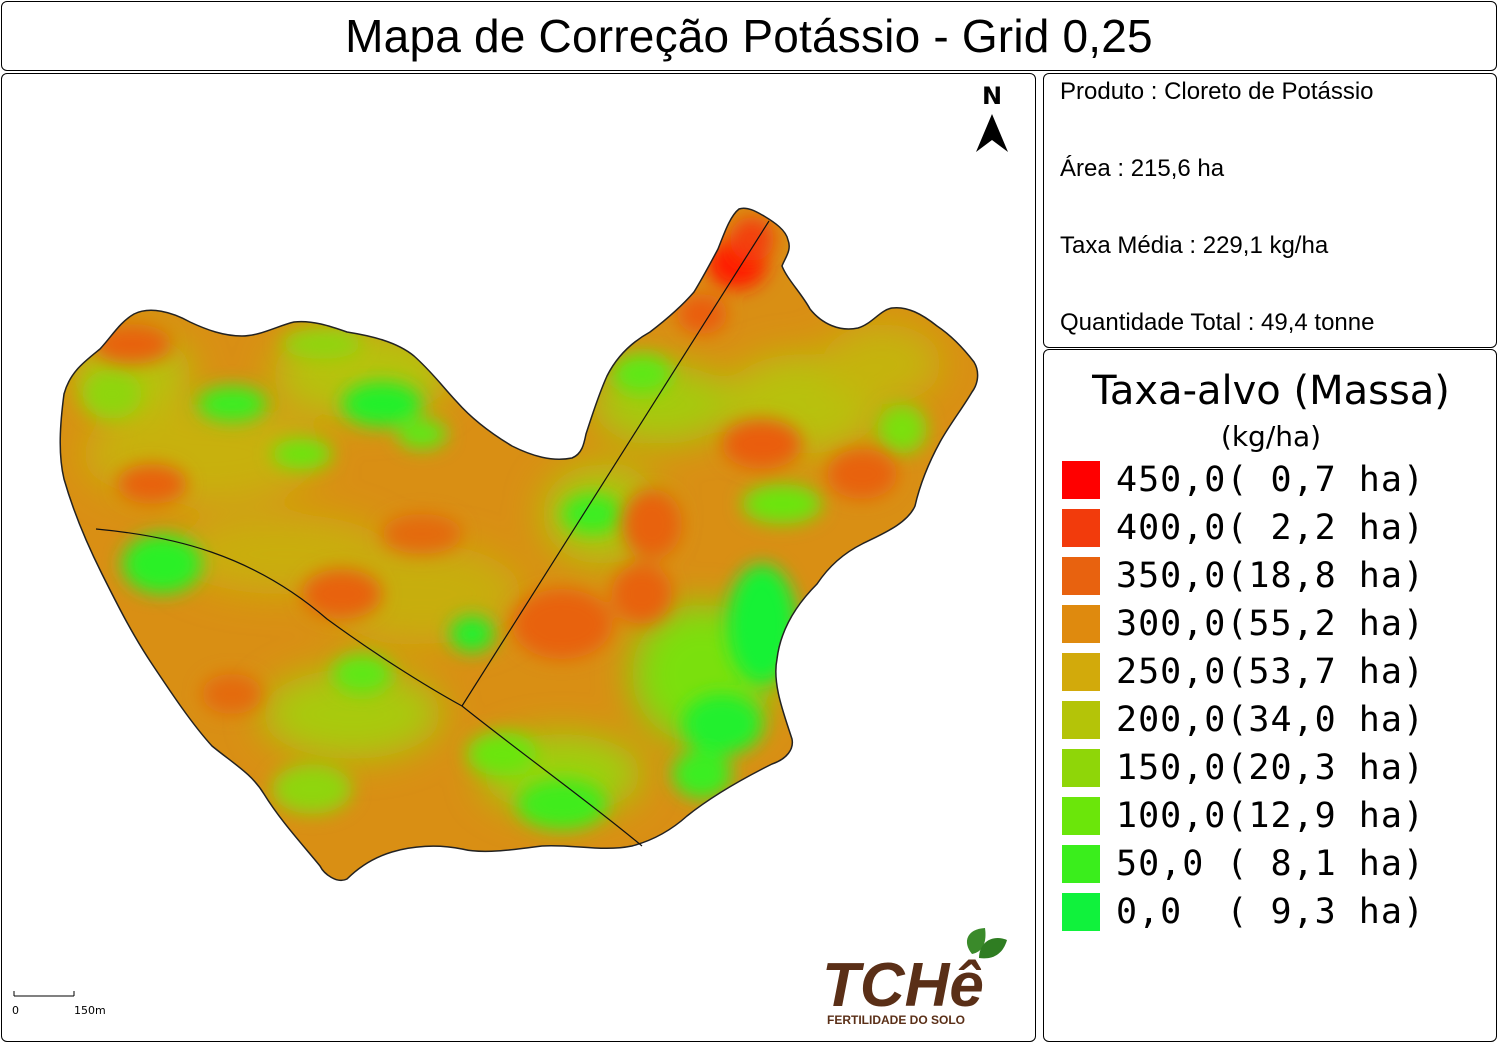 This screenshot has width=1500, height=1045. I want to click on legend-label: 450,0( 0,7 ha), so click(1271, 480).